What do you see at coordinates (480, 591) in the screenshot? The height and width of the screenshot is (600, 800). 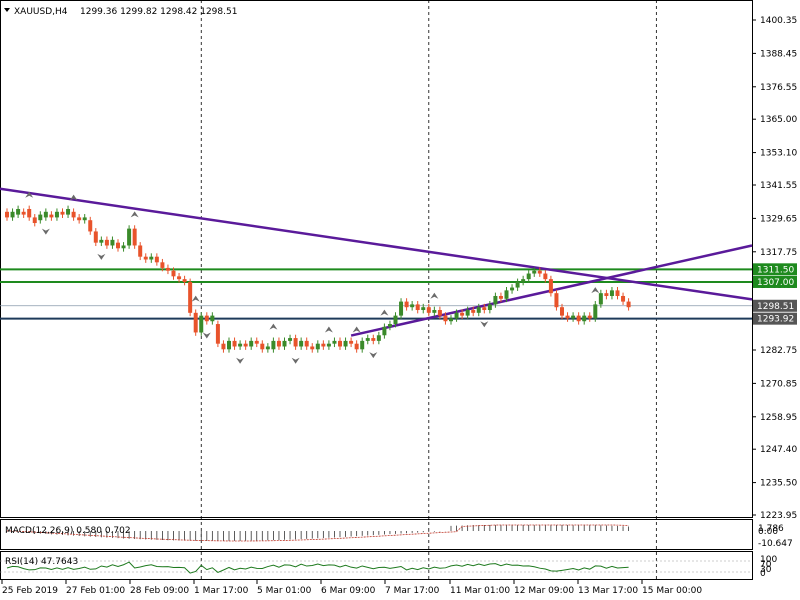 I see `x-tick-label: 11 Mar 01:00` at bounding box center [480, 591].